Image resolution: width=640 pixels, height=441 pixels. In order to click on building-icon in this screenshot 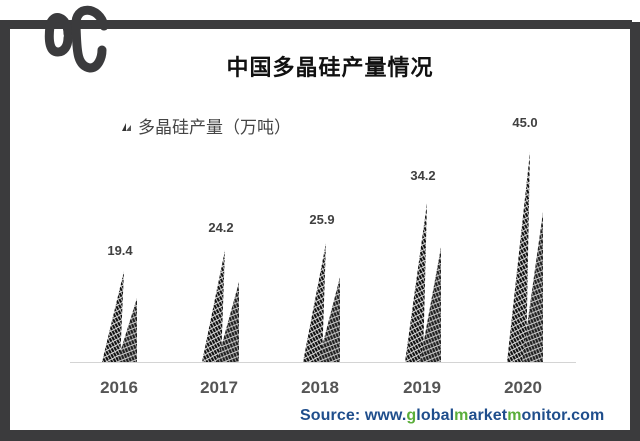, I will do `click(126, 126)`.